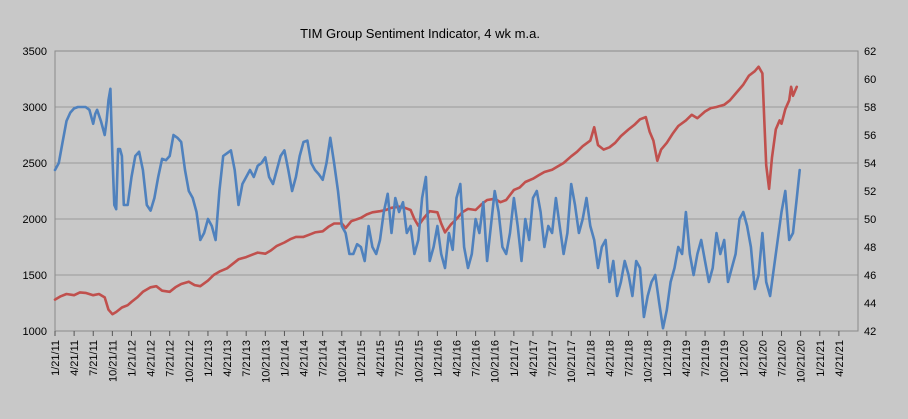 The image size is (908, 419). I want to click on x-tick-label: 1/21/16, so click(438, 358).